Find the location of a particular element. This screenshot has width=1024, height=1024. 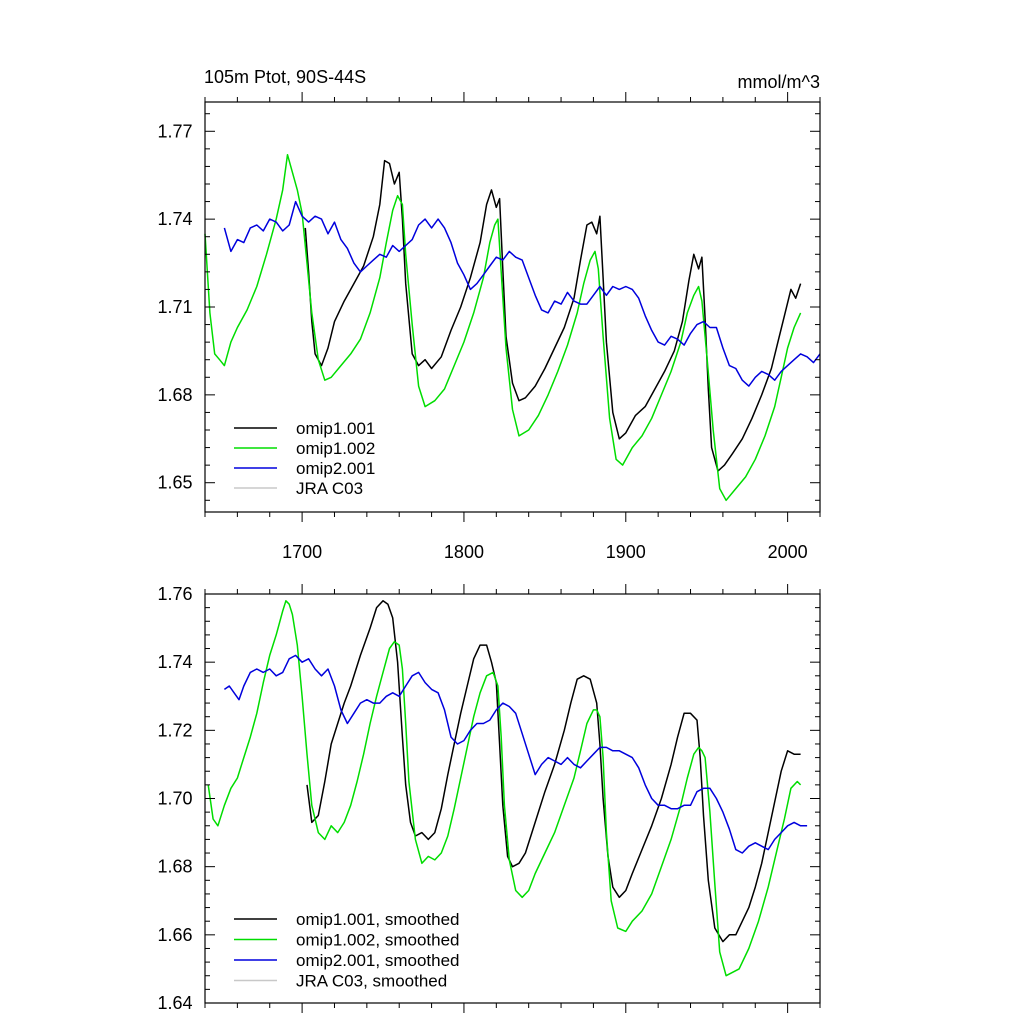

y-tick-label: 1.64 is located at coordinates (174, 1003).